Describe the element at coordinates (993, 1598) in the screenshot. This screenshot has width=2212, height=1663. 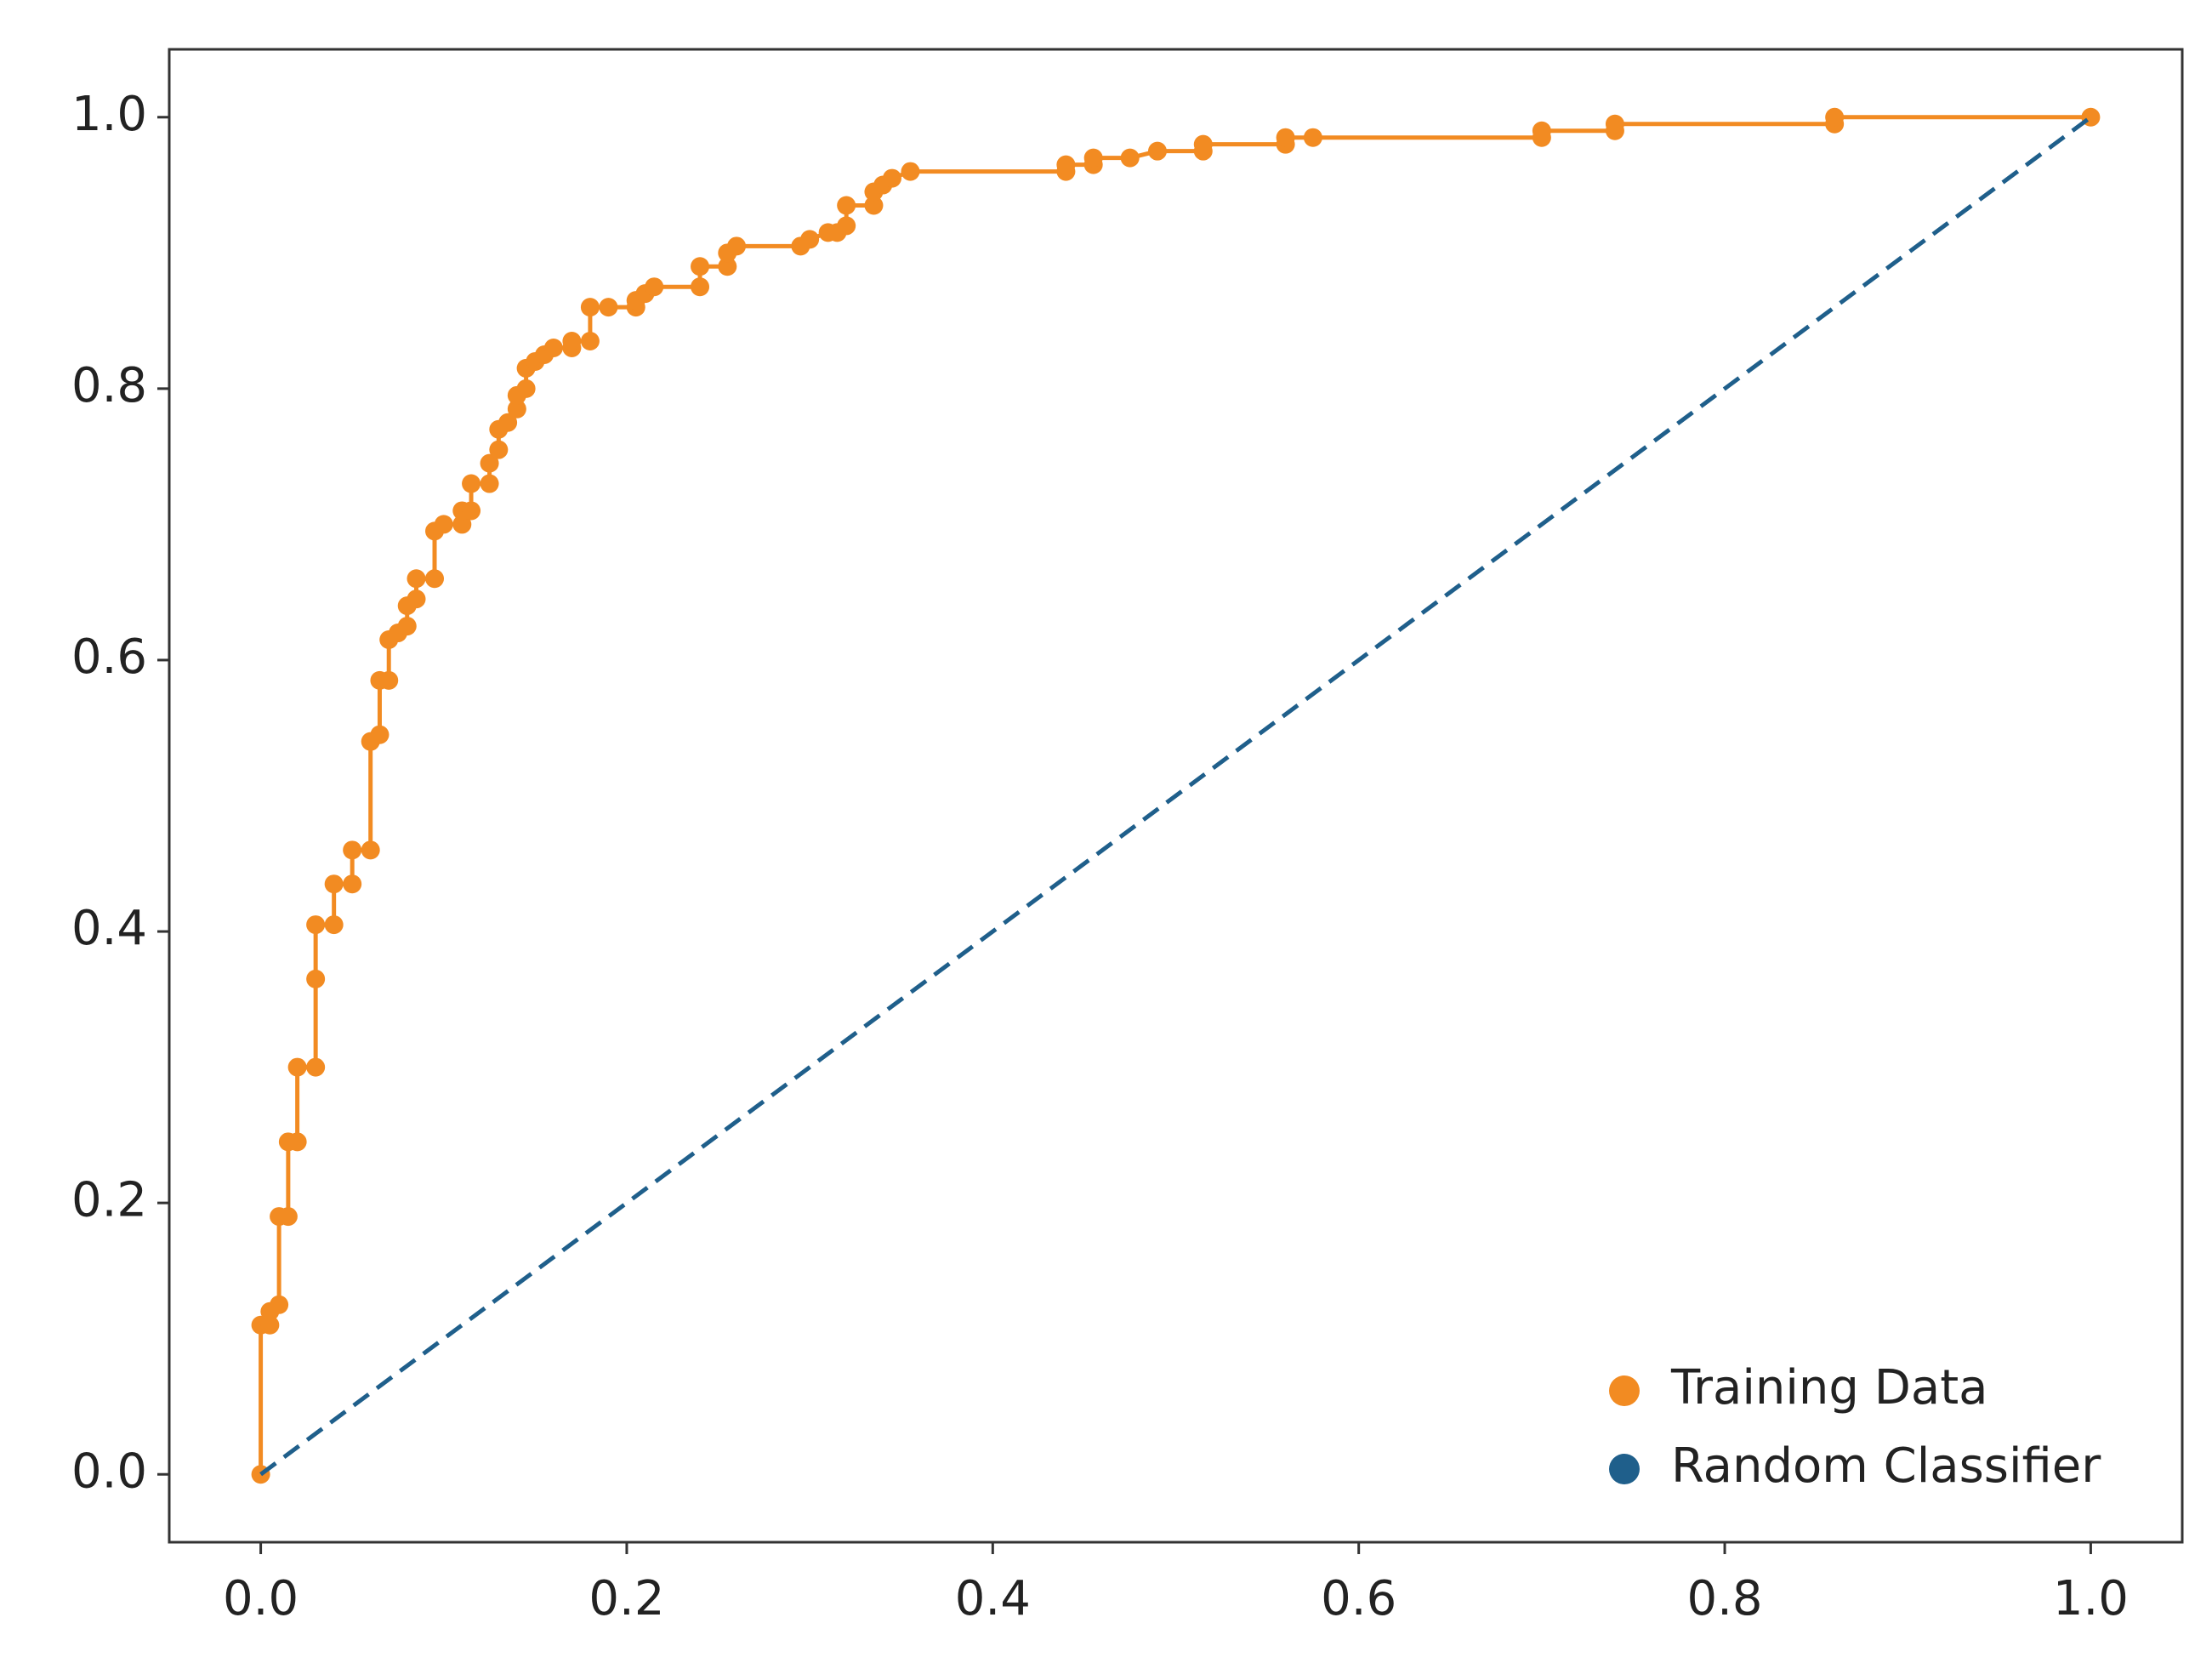
I see `x-tick-label: 0.4` at that location.